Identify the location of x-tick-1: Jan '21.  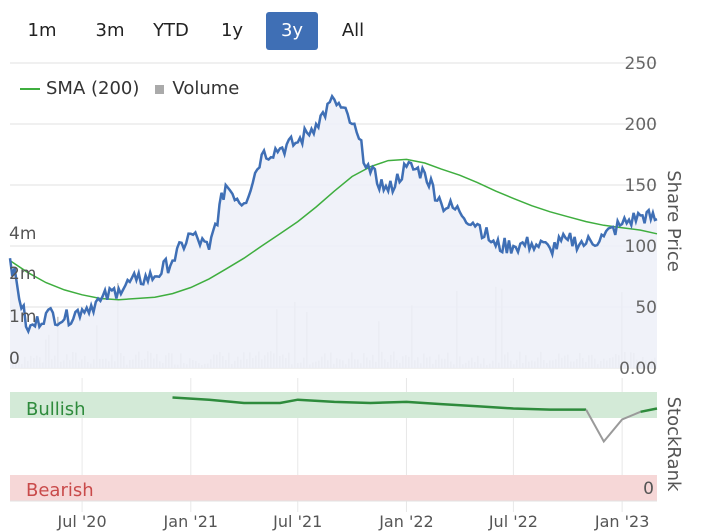
(191, 521).